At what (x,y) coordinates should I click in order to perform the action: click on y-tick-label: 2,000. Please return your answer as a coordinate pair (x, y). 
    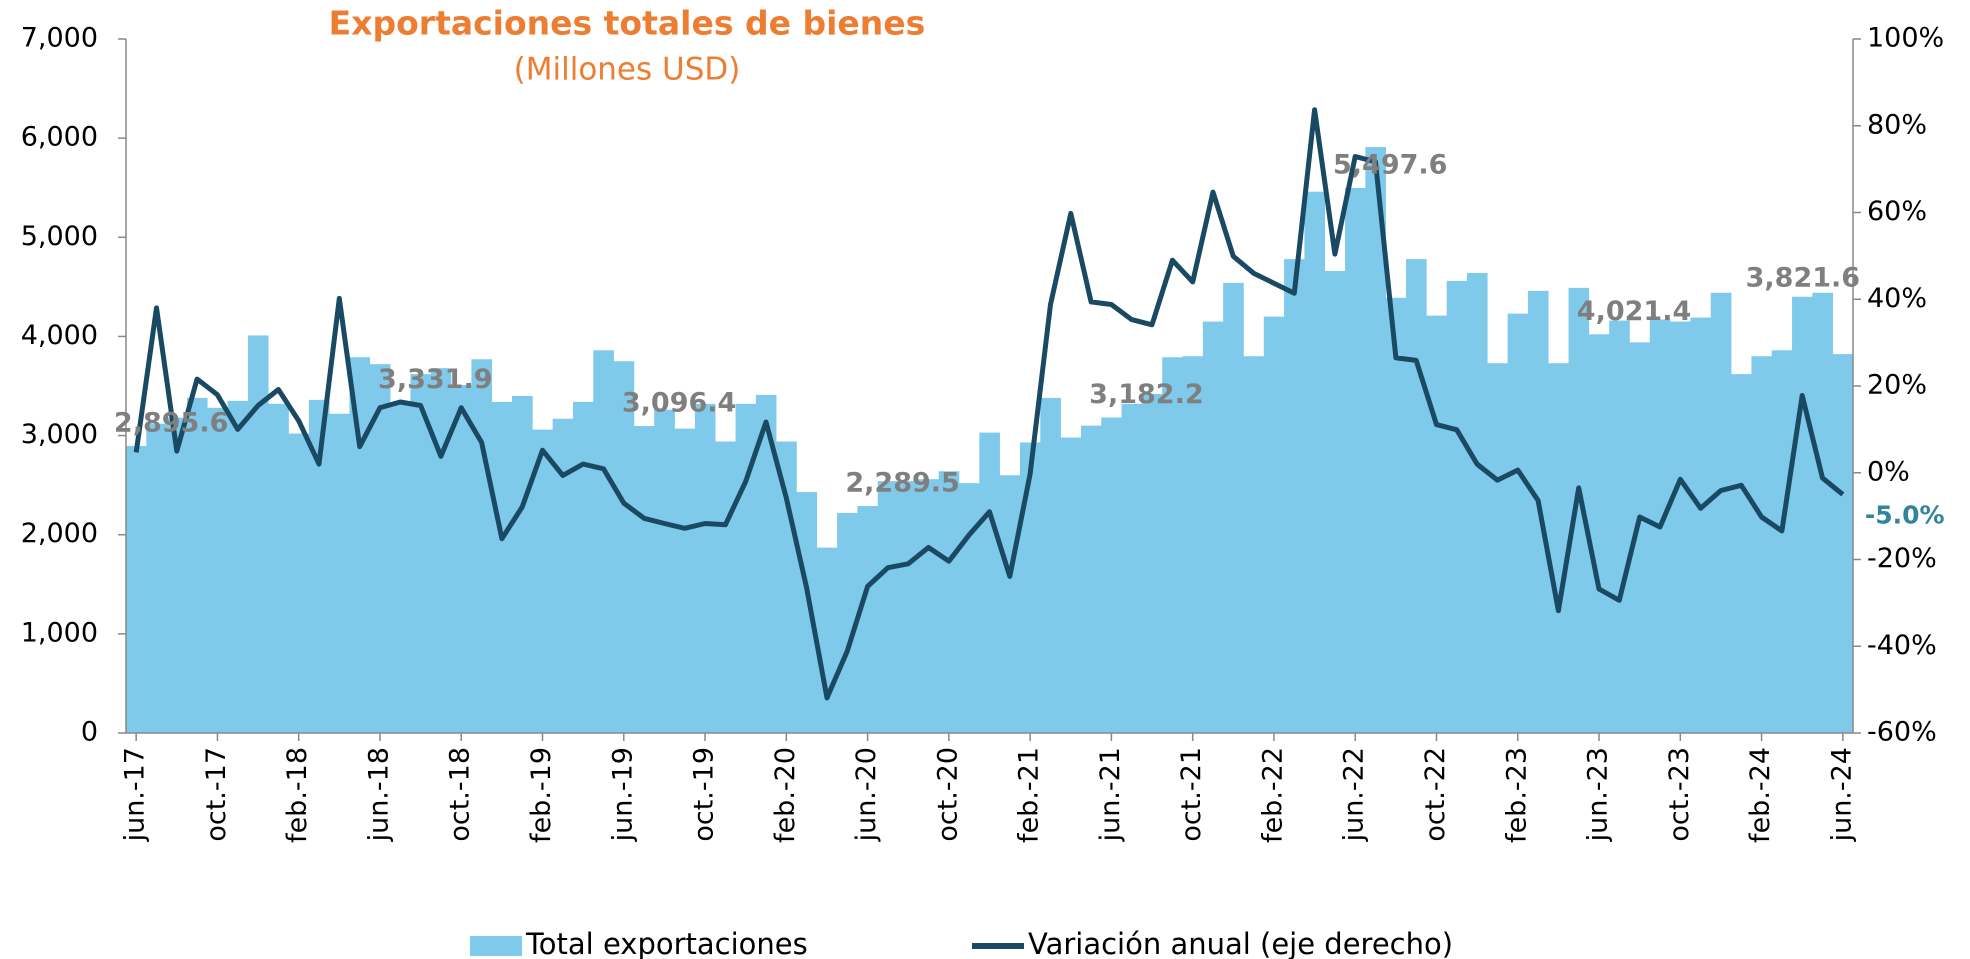
    Looking at the image, I should click on (59, 533).